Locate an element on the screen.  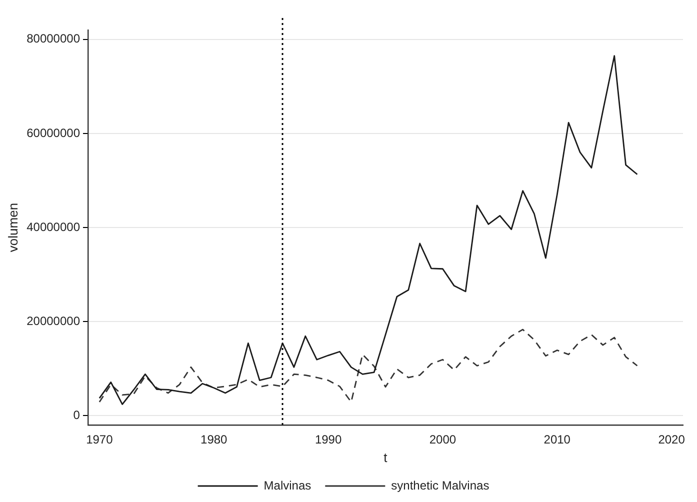
y-tick-label: 80000000 is located at coordinates (53, 39).